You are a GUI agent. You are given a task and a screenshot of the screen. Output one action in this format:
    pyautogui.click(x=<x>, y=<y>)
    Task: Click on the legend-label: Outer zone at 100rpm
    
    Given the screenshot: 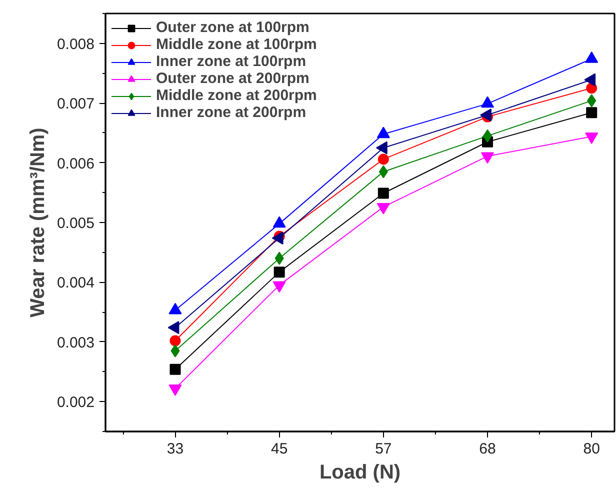 What is the action you would take?
    pyautogui.click(x=233, y=27)
    